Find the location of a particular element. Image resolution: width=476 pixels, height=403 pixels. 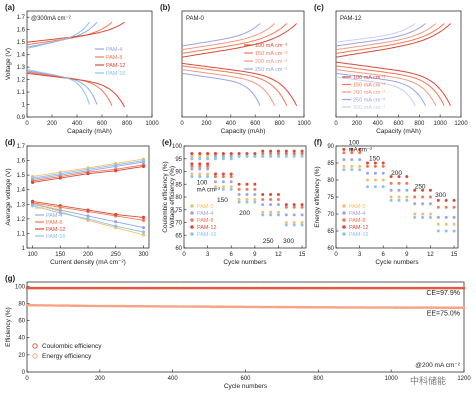

charge-curve is located at coordinates (234, 38).